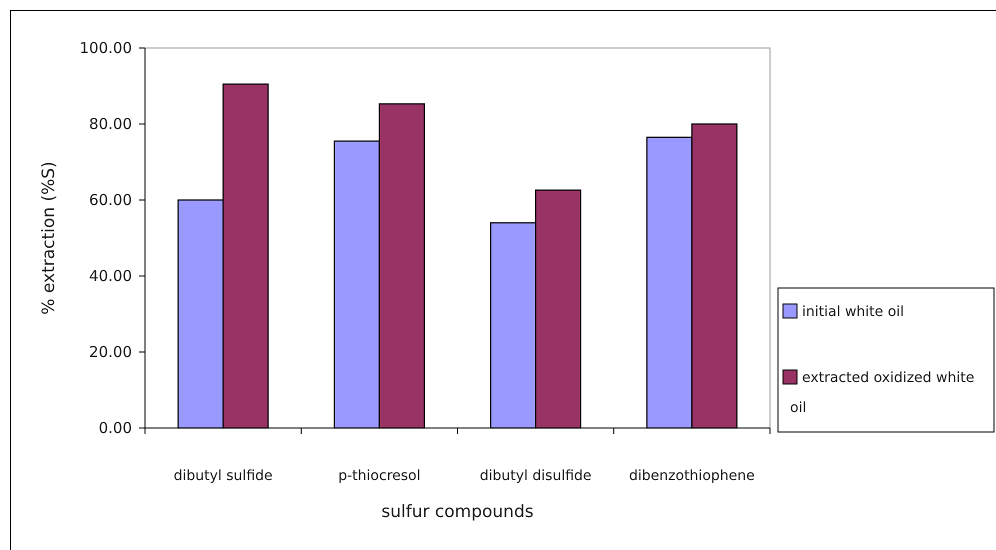 Image resolution: width=996 pixels, height=550 pixels. I want to click on legend-label: initial white oil, so click(853, 312).